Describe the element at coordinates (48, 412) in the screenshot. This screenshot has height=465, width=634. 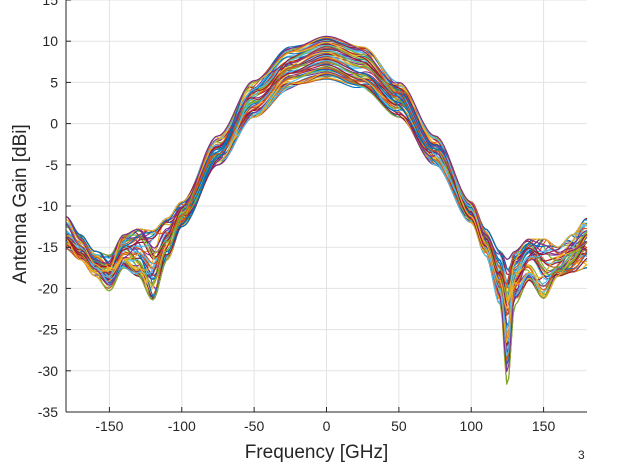
I see `y-tick-label: -35` at that location.